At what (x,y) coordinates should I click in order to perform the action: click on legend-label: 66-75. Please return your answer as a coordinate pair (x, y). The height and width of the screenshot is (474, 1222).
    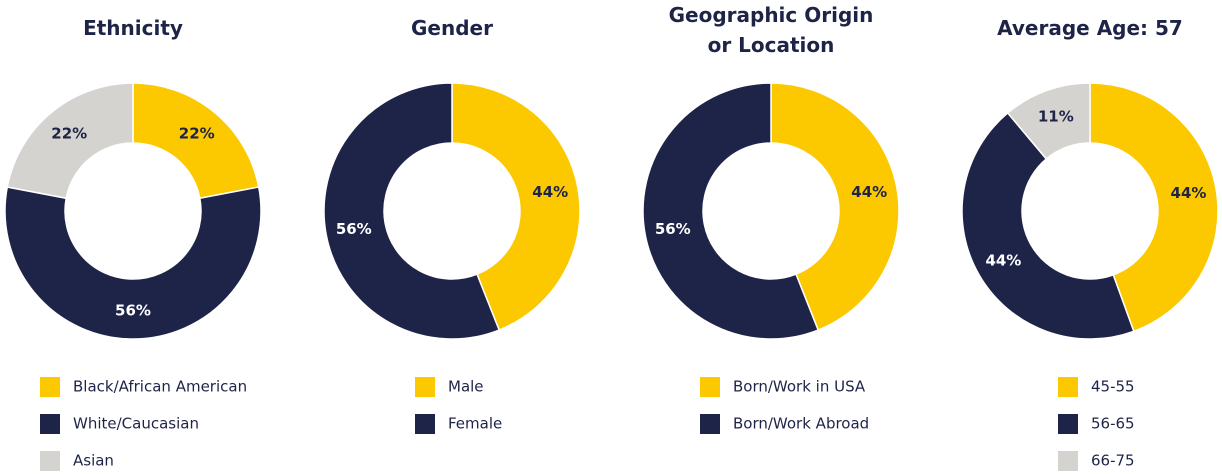
    Looking at the image, I should click on (1113, 461).